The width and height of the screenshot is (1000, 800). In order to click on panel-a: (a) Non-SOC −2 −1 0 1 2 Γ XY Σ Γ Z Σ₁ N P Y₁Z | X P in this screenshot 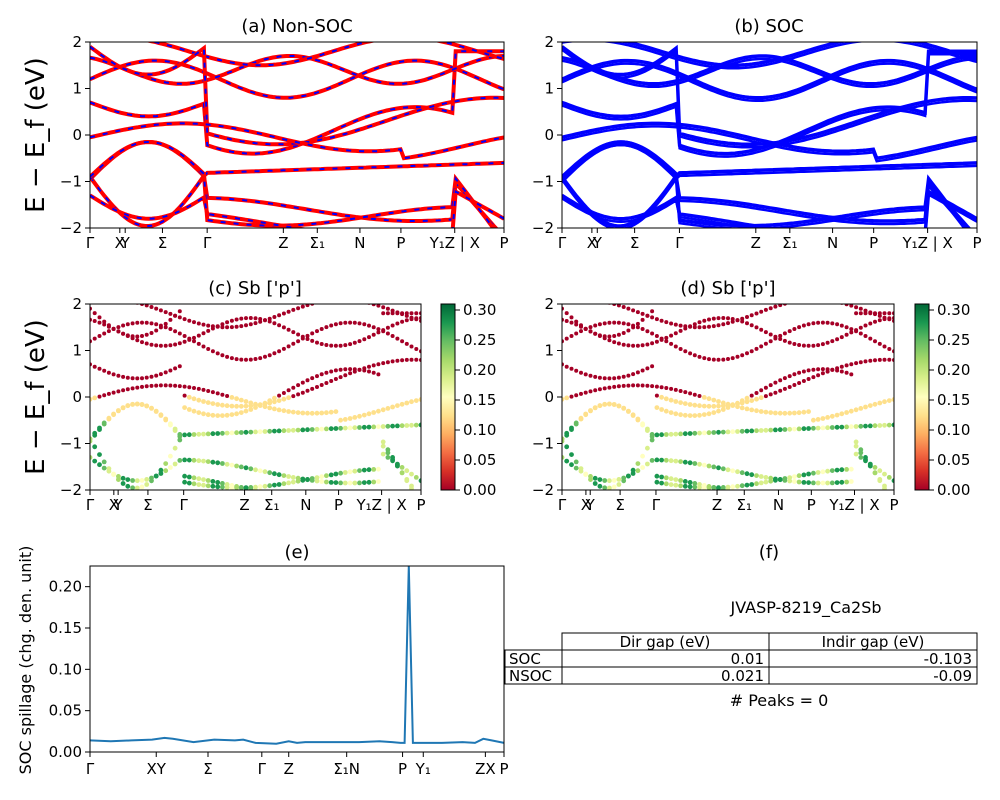, I will do `click(284, 134)`.